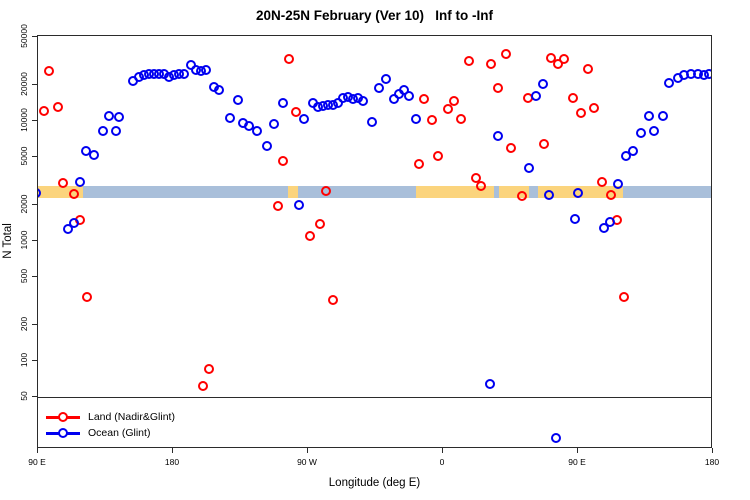 The height and width of the screenshot is (500, 750). I want to click on x-tick-label: 90 E, so click(37, 462).